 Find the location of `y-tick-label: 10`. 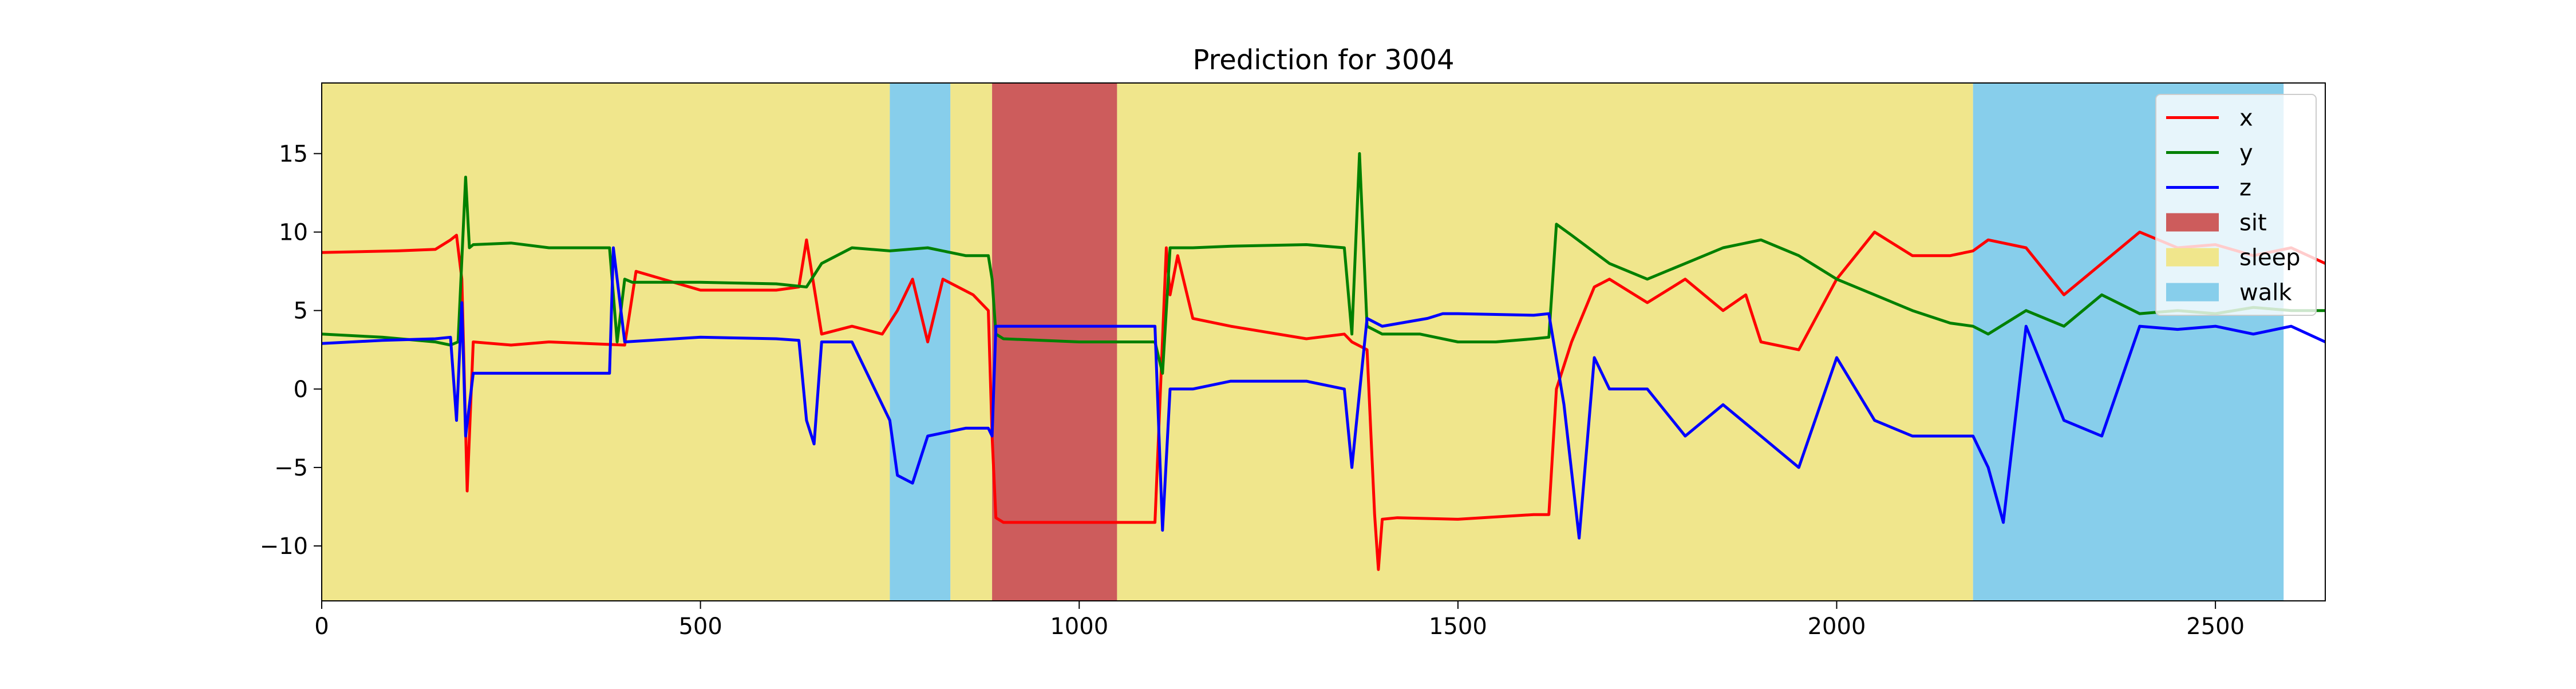

y-tick-label: 10 is located at coordinates (293, 233).